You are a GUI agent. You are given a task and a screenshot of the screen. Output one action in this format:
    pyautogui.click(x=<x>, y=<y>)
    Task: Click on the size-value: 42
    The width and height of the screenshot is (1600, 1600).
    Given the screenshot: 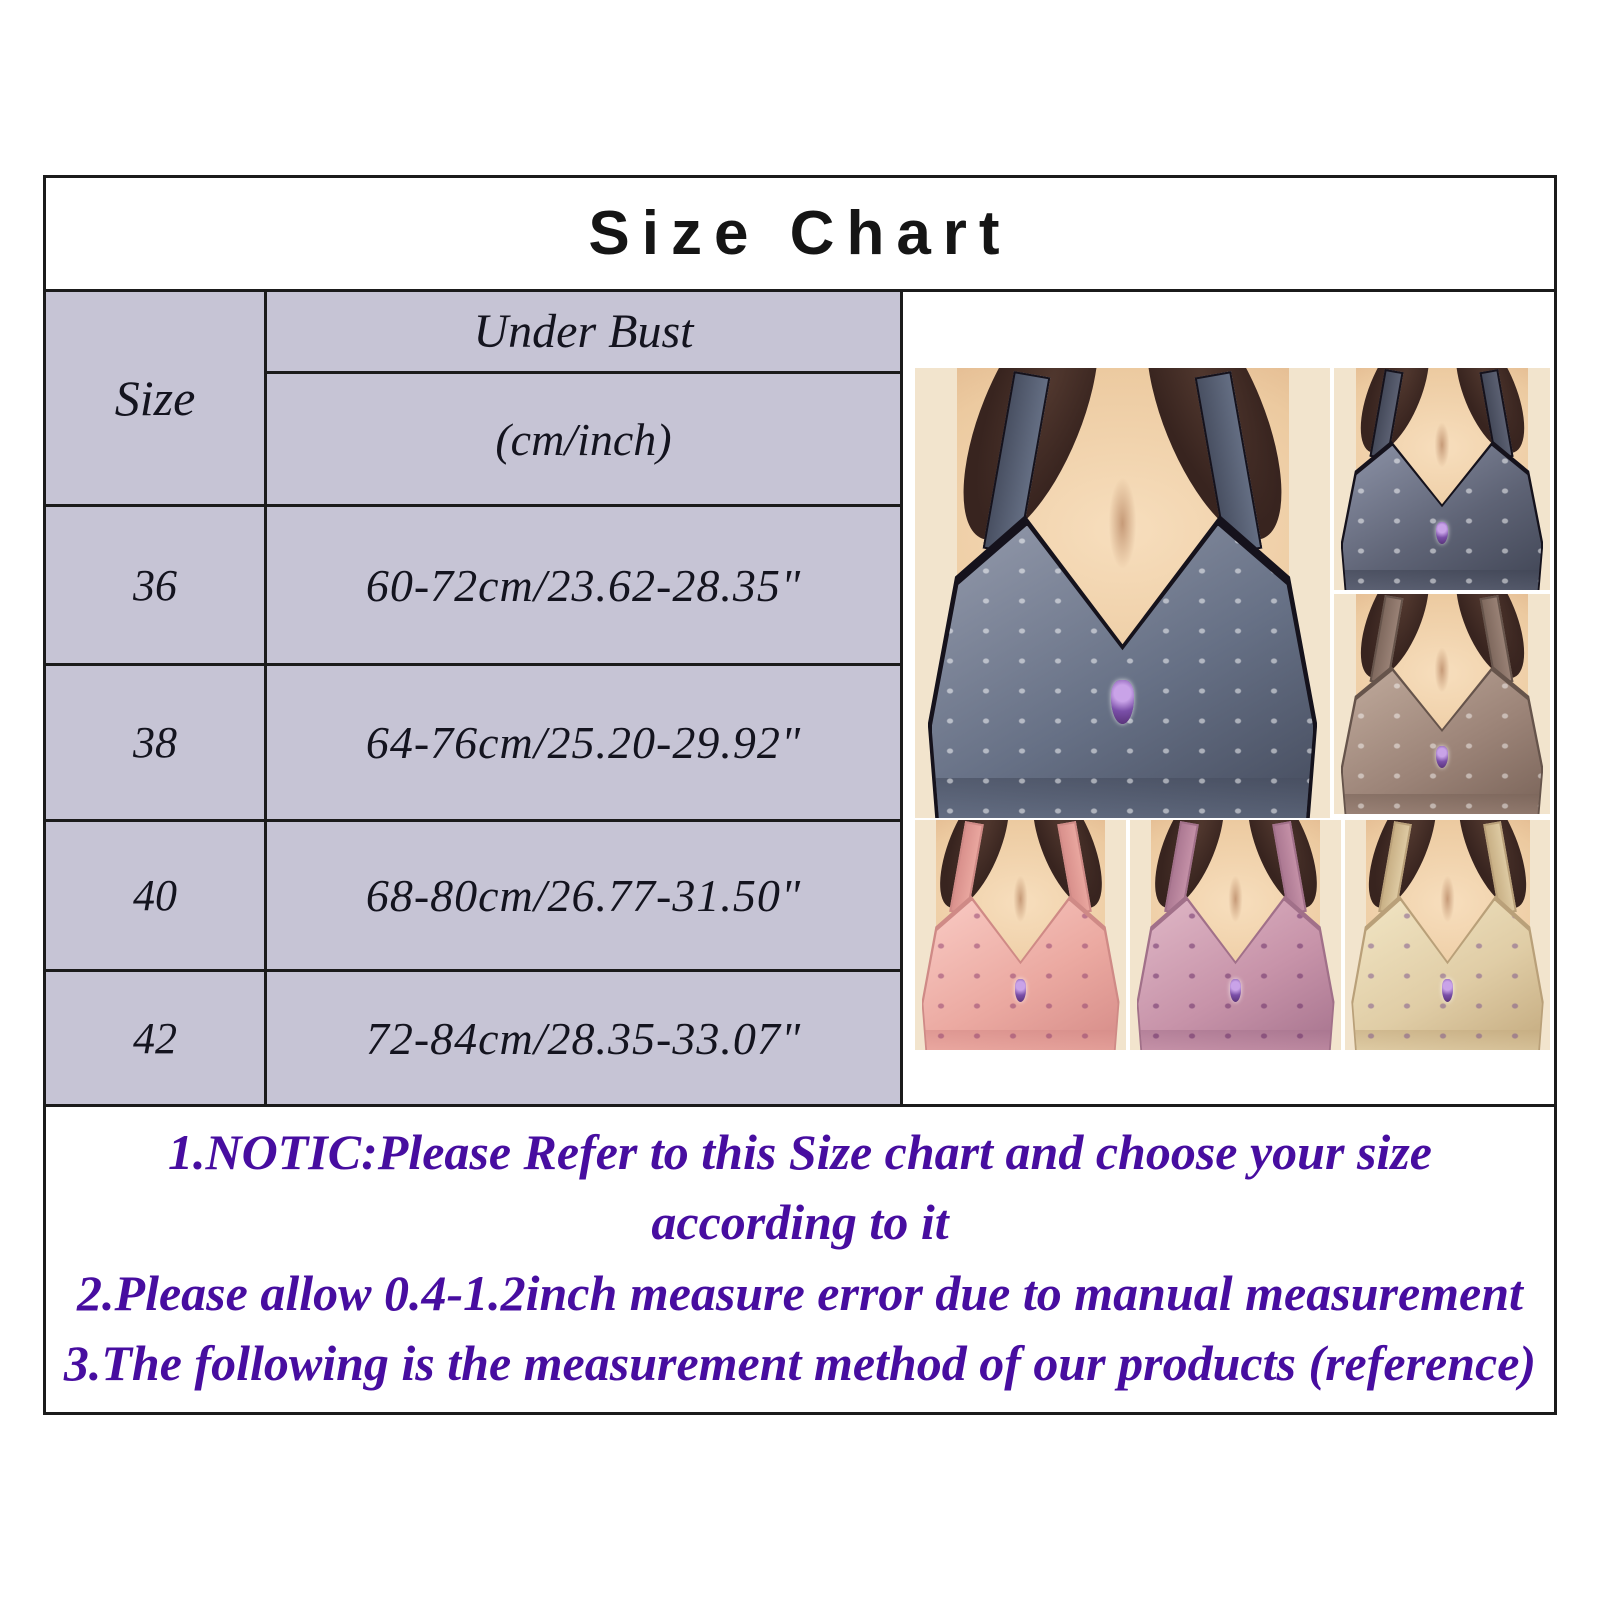 What is the action you would take?
    pyautogui.click(x=156, y=1038)
    